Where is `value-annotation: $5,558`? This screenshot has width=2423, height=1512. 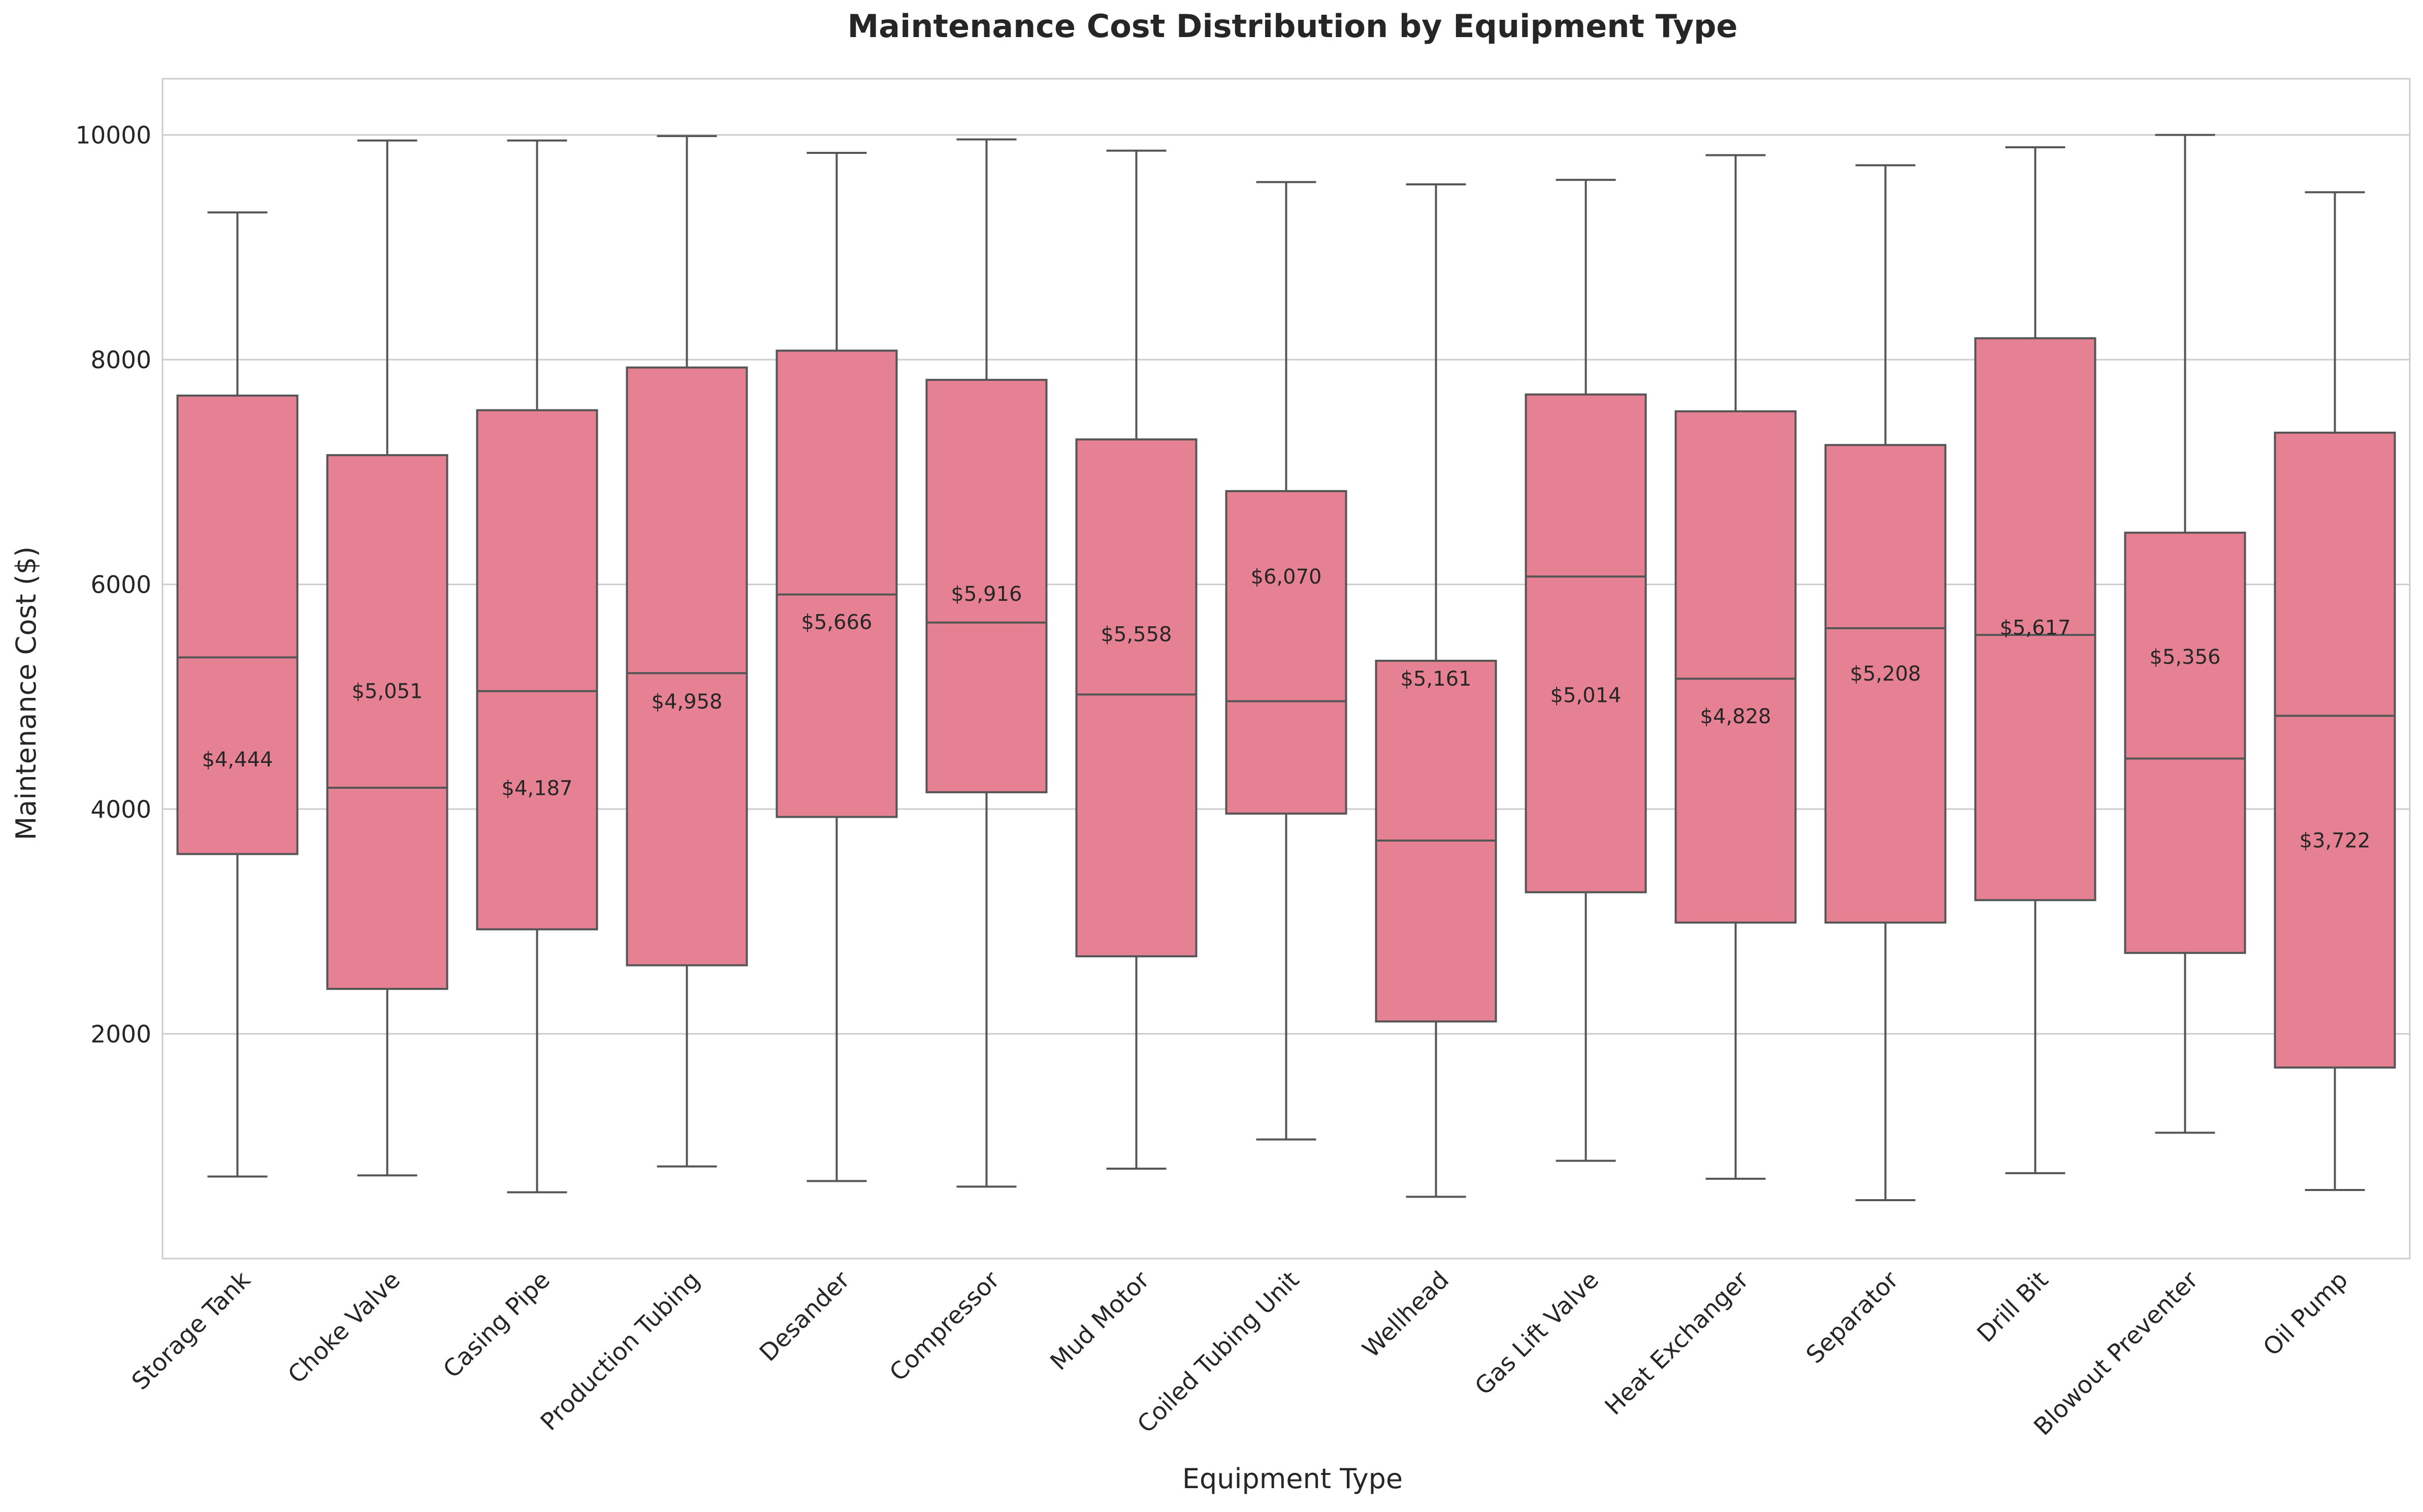
value-annotation: $5,558 is located at coordinates (1136, 634).